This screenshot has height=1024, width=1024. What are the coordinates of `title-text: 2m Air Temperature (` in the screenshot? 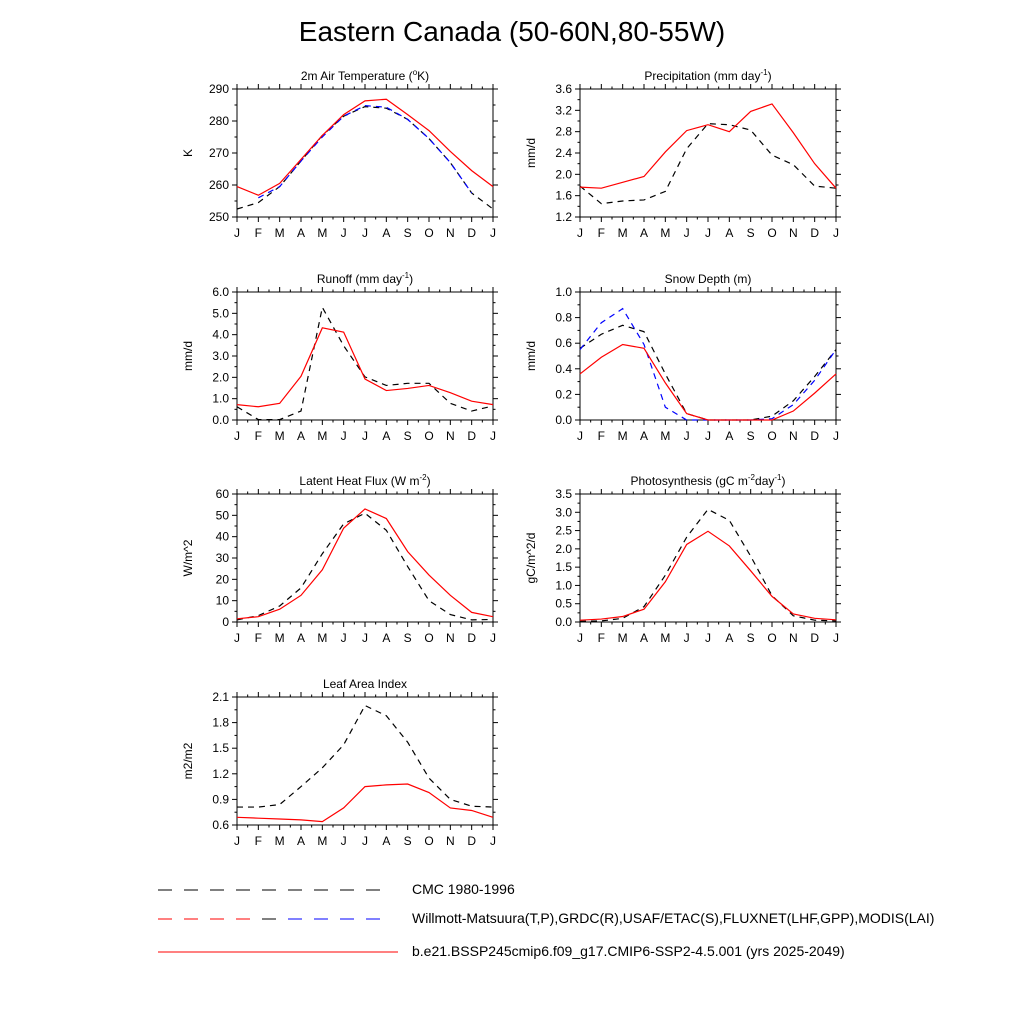 It's located at (357, 76).